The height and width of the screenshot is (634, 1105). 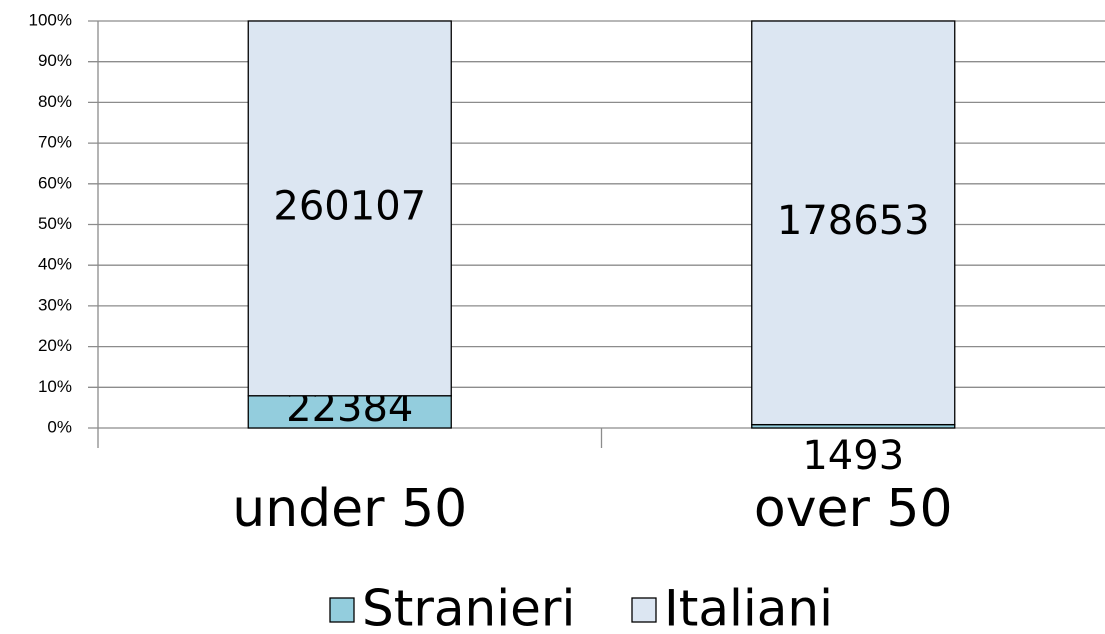 What do you see at coordinates (349, 509) in the screenshot?
I see `x-tick-label: under 50` at bounding box center [349, 509].